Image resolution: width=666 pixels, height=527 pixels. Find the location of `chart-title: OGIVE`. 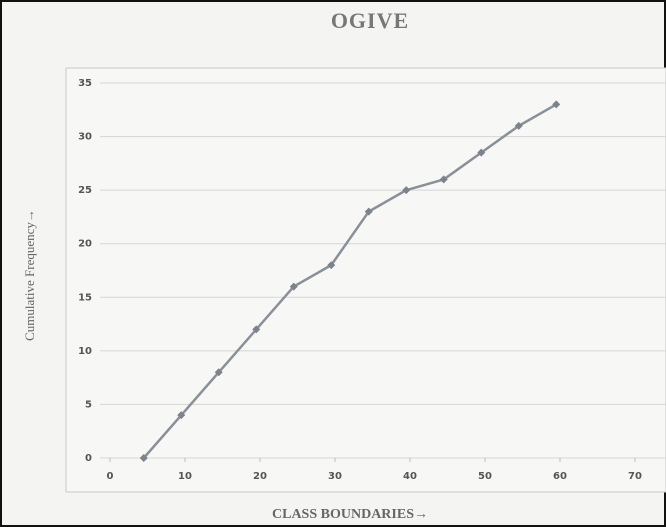

chart-title: OGIVE is located at coordinates (370, 20).